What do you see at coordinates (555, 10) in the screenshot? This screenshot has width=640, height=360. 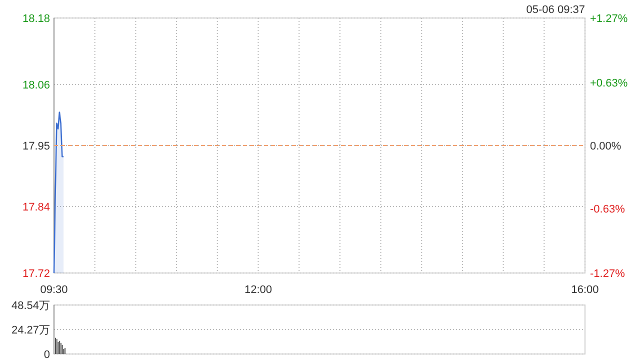 I see `text: 05-06 09:37` at bounding box center [555, 10].